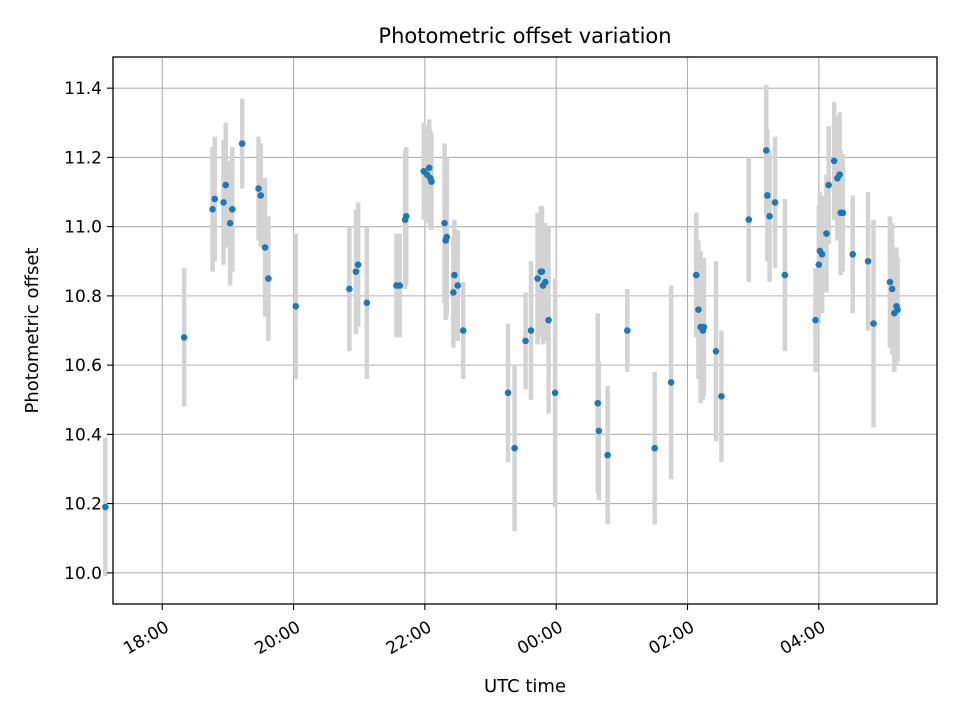 The image size is (960, 720). Describe the element at coordinates (524, 36) in the screenshot. I see `chart-title: Photometric offset variation` at that location.